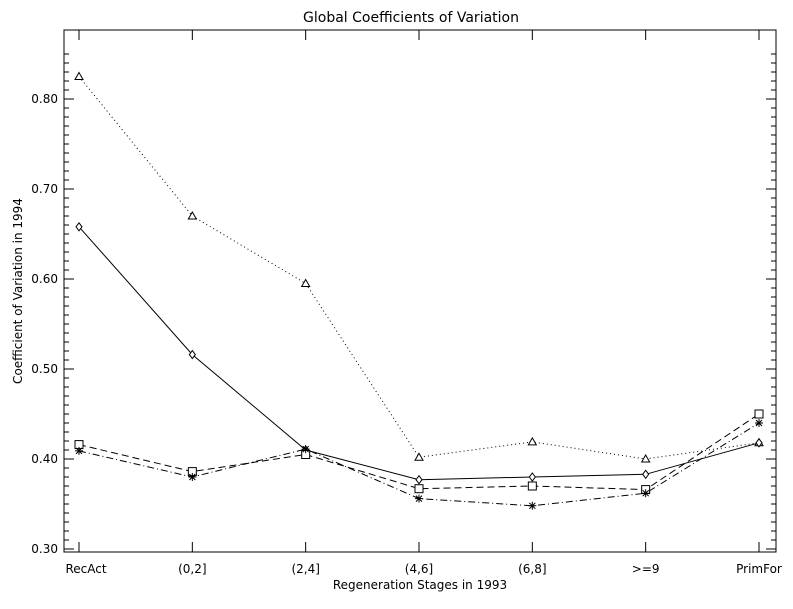 The width and height of the screenshot is (793, 609). Describe the element at coordinates (44, 459) in the screenshot. I see `y-tick-label: 0.40` at that location.